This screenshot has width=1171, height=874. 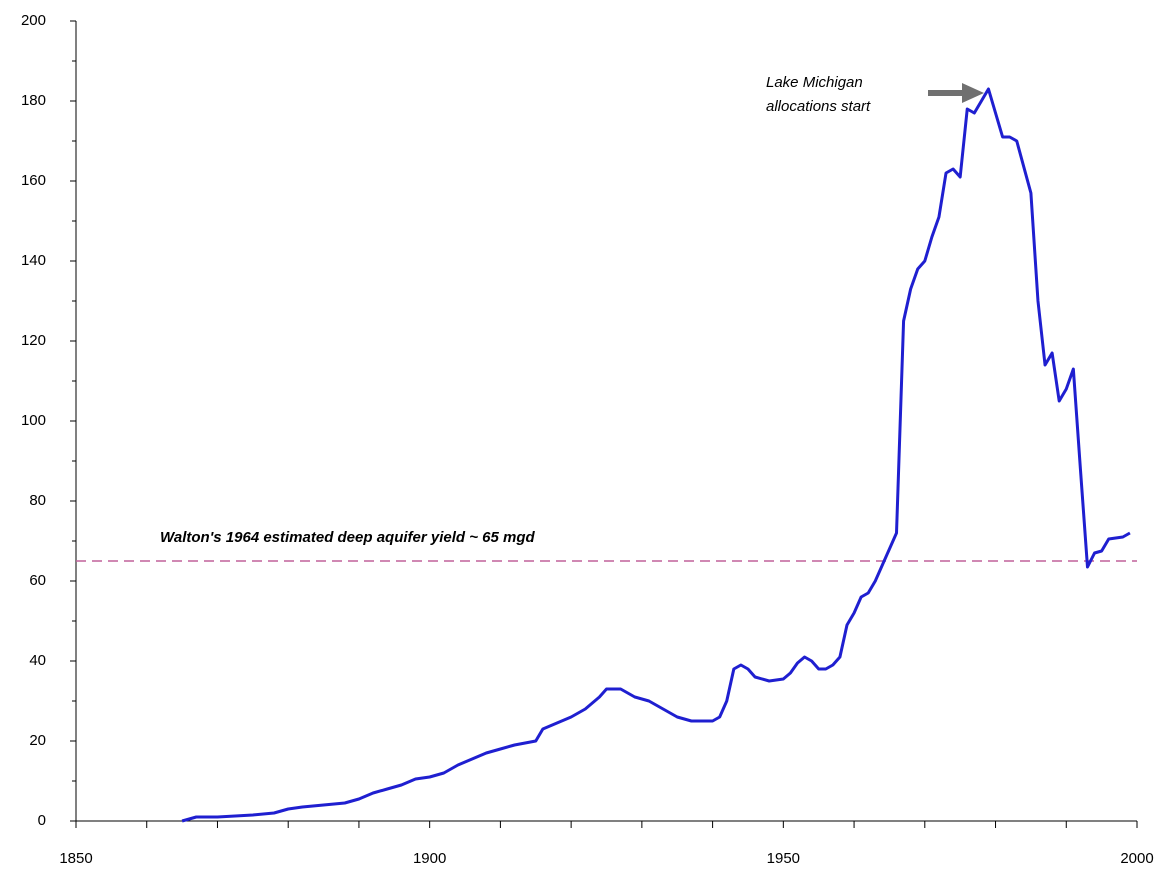 I want to click on x-tick-label: 1900, so click(x=429, y=858).